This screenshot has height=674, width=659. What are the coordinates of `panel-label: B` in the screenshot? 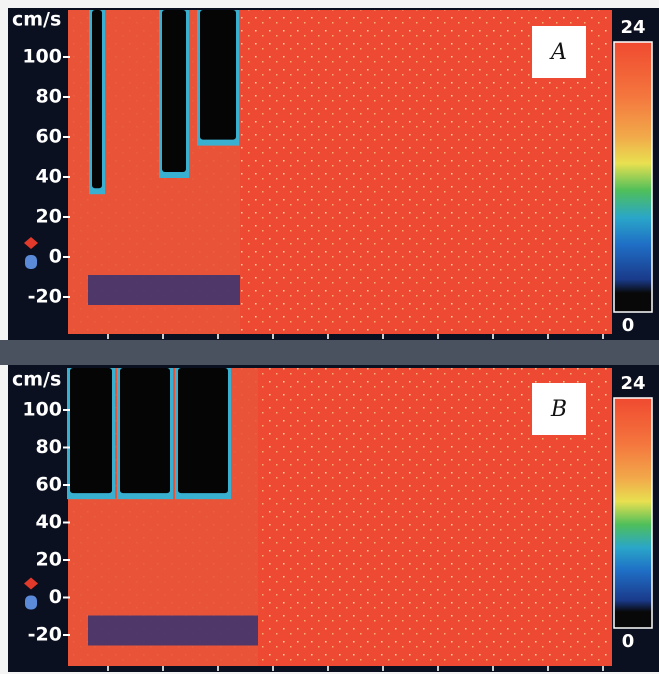 It's located at (558, 409).